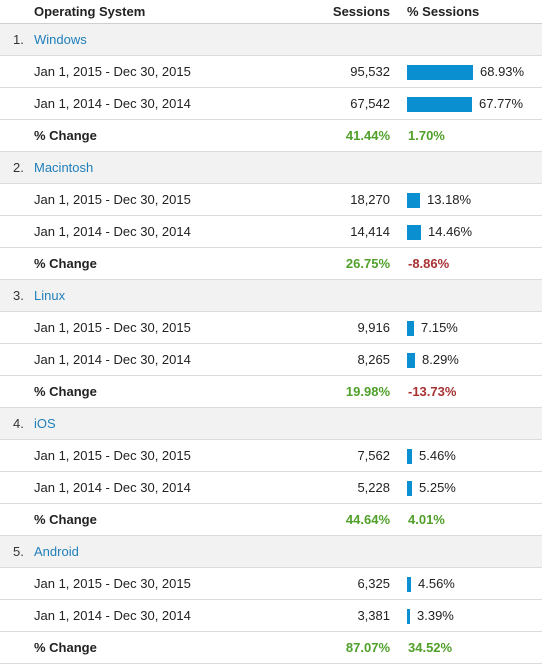 The height and width of the screenshot is (670, 542). I want to click on pct-sessions-value: 5.46%, so click(437, 455).